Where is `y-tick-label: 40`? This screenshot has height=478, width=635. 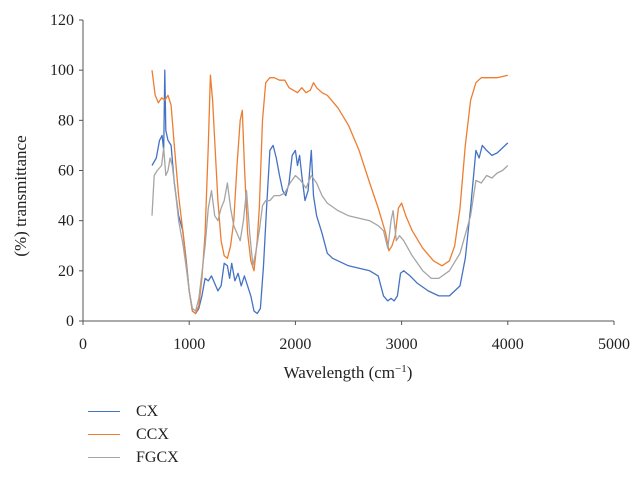 y-tick-label: 40 is located at coordinates (66, 221).